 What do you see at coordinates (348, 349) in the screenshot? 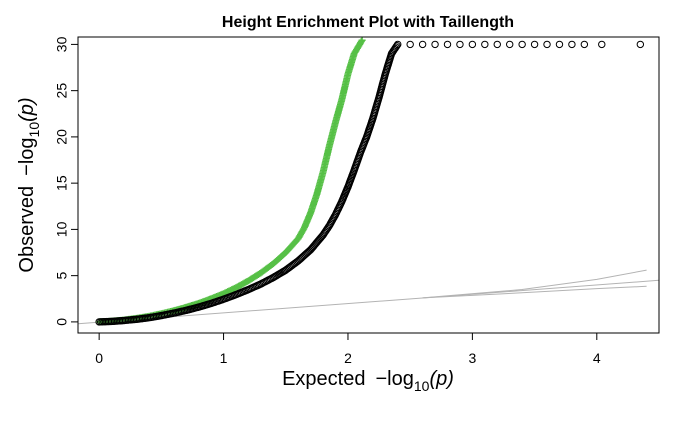
I see `x-axis: 0 1 2 3 4` at bounding box center [348, 349].